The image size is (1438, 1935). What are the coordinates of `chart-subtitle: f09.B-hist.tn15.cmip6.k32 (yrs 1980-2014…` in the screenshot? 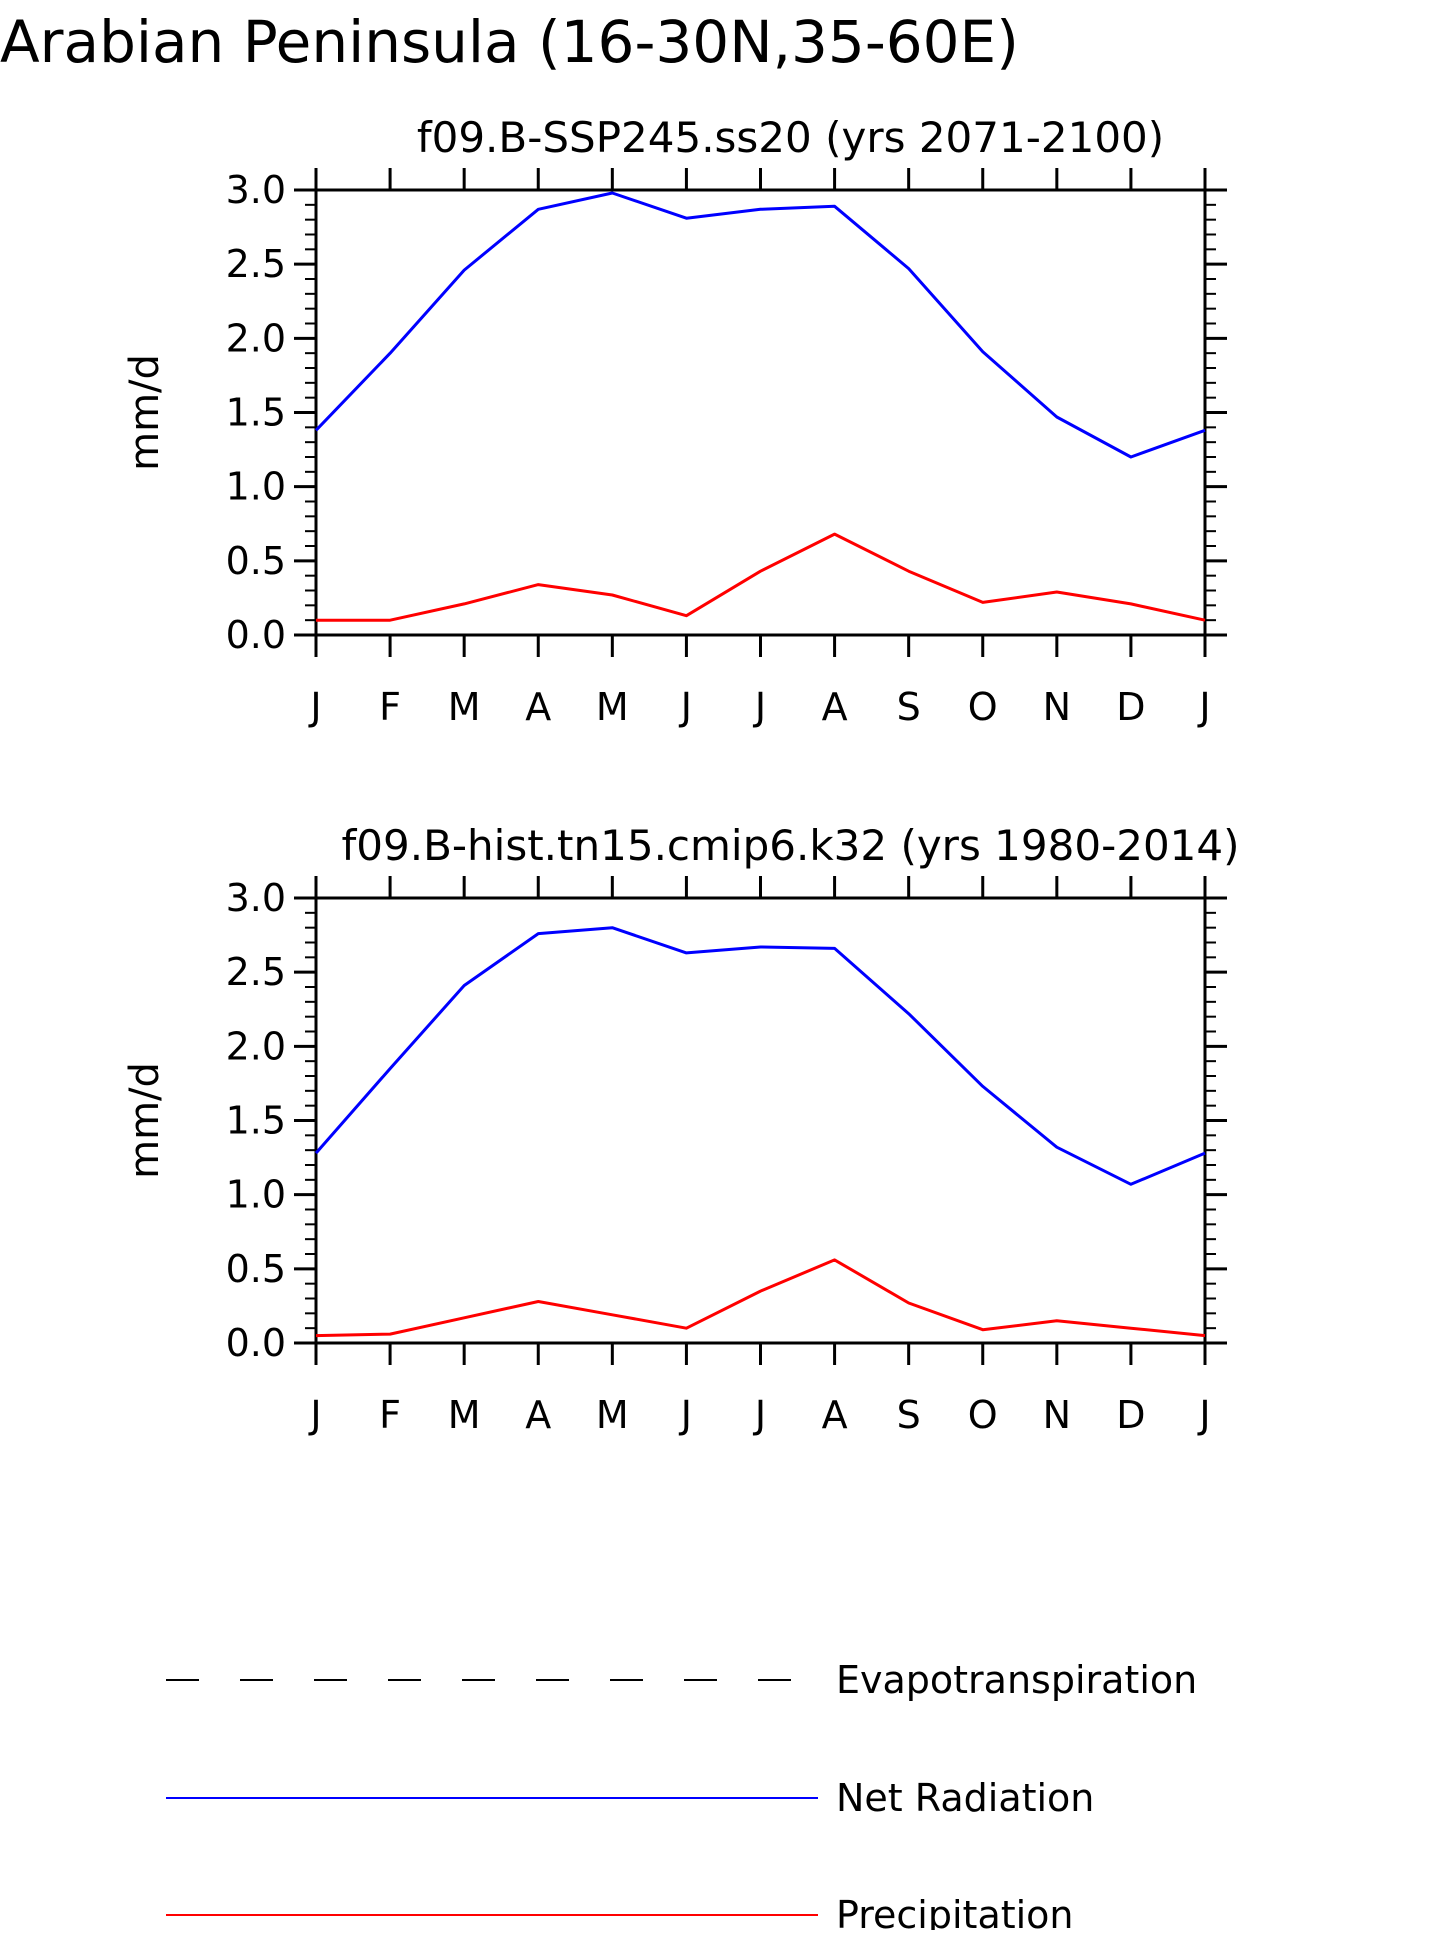 It's located at (791, 845).